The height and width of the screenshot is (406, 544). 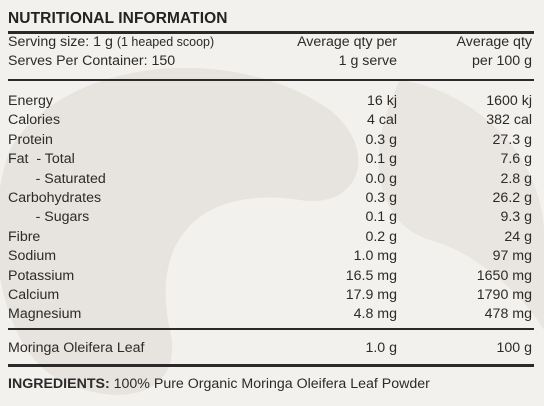 What do you see at coordinates (24, 236) in the screenshot?
I see `nutrient-name: Fibre` at bounding box center [24, 236].